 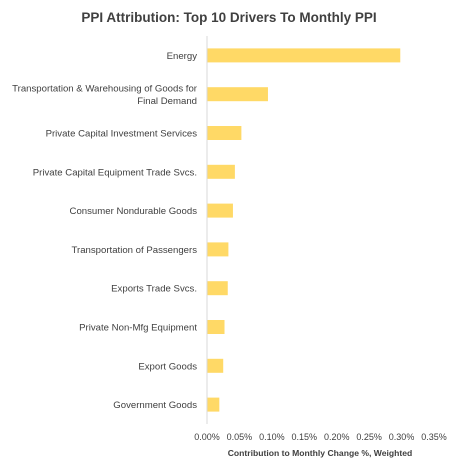 I want to click on category-label-6: Exports Trade Svcs., so click(x=154, y=289).